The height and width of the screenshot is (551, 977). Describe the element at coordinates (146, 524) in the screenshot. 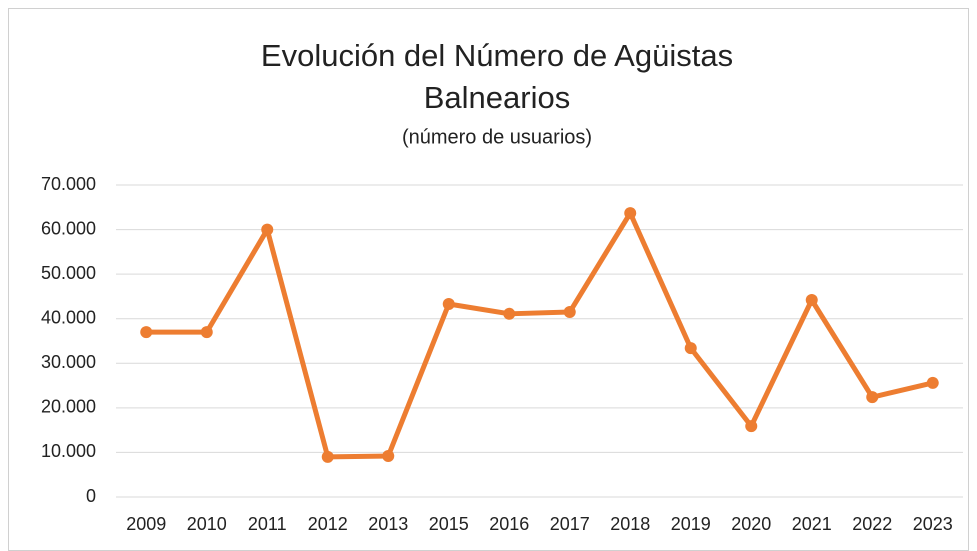

I see `x-tick-label: 2009` at that location.